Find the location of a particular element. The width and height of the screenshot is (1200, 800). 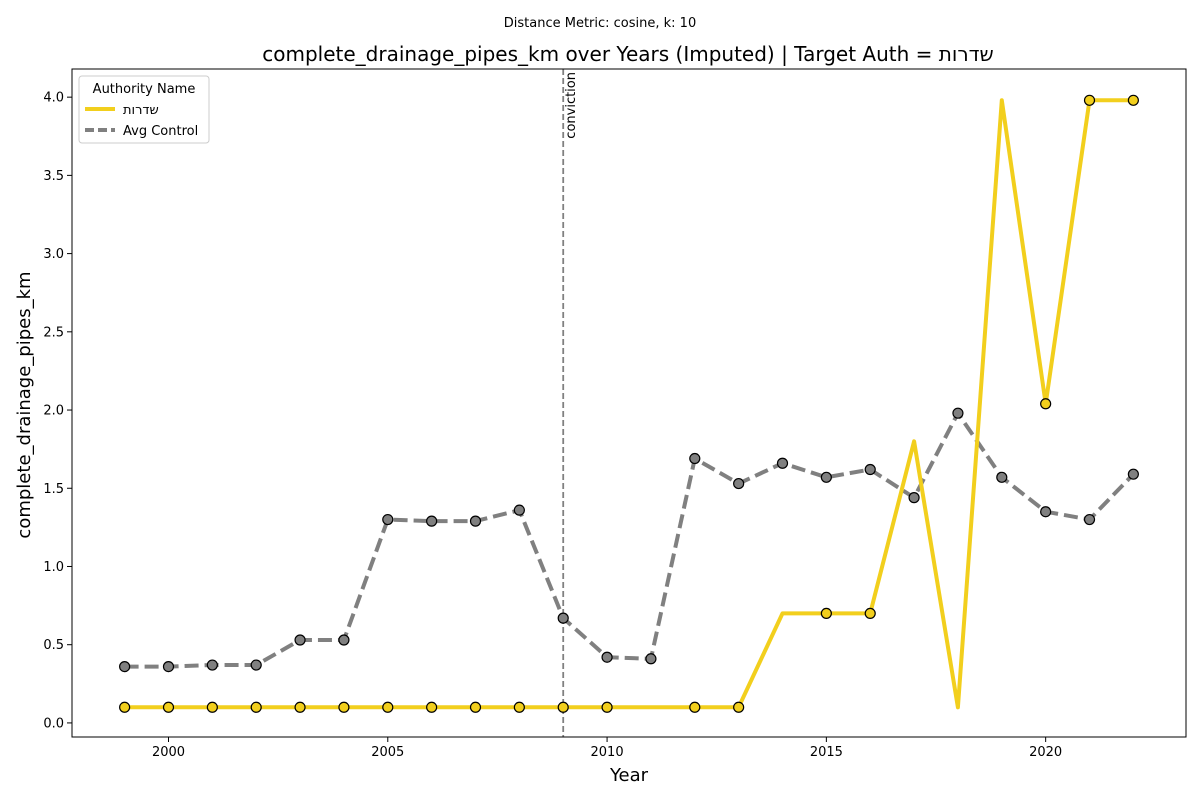

y-tick-label: 2.0 is located at coordinates (53, 411).